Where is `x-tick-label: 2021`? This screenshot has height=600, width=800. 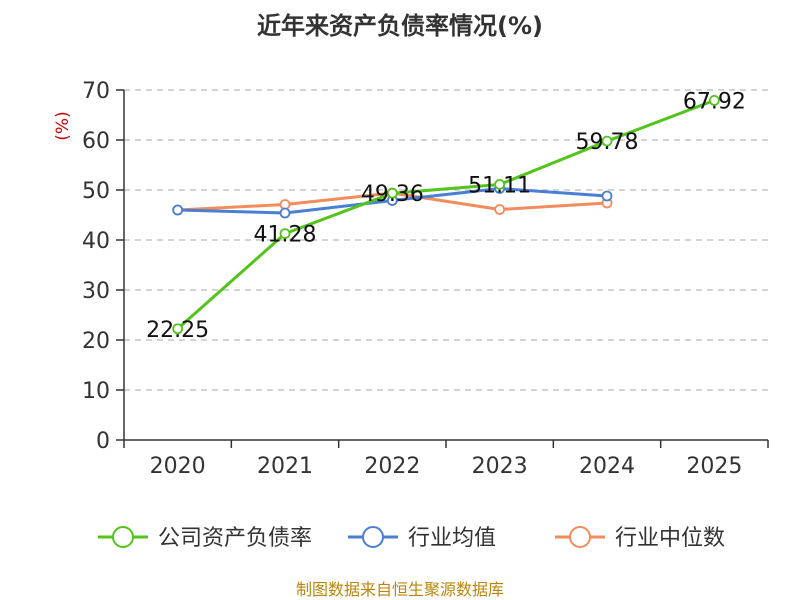 x-tick-label: 2021 is located at coordinates (285, 466).